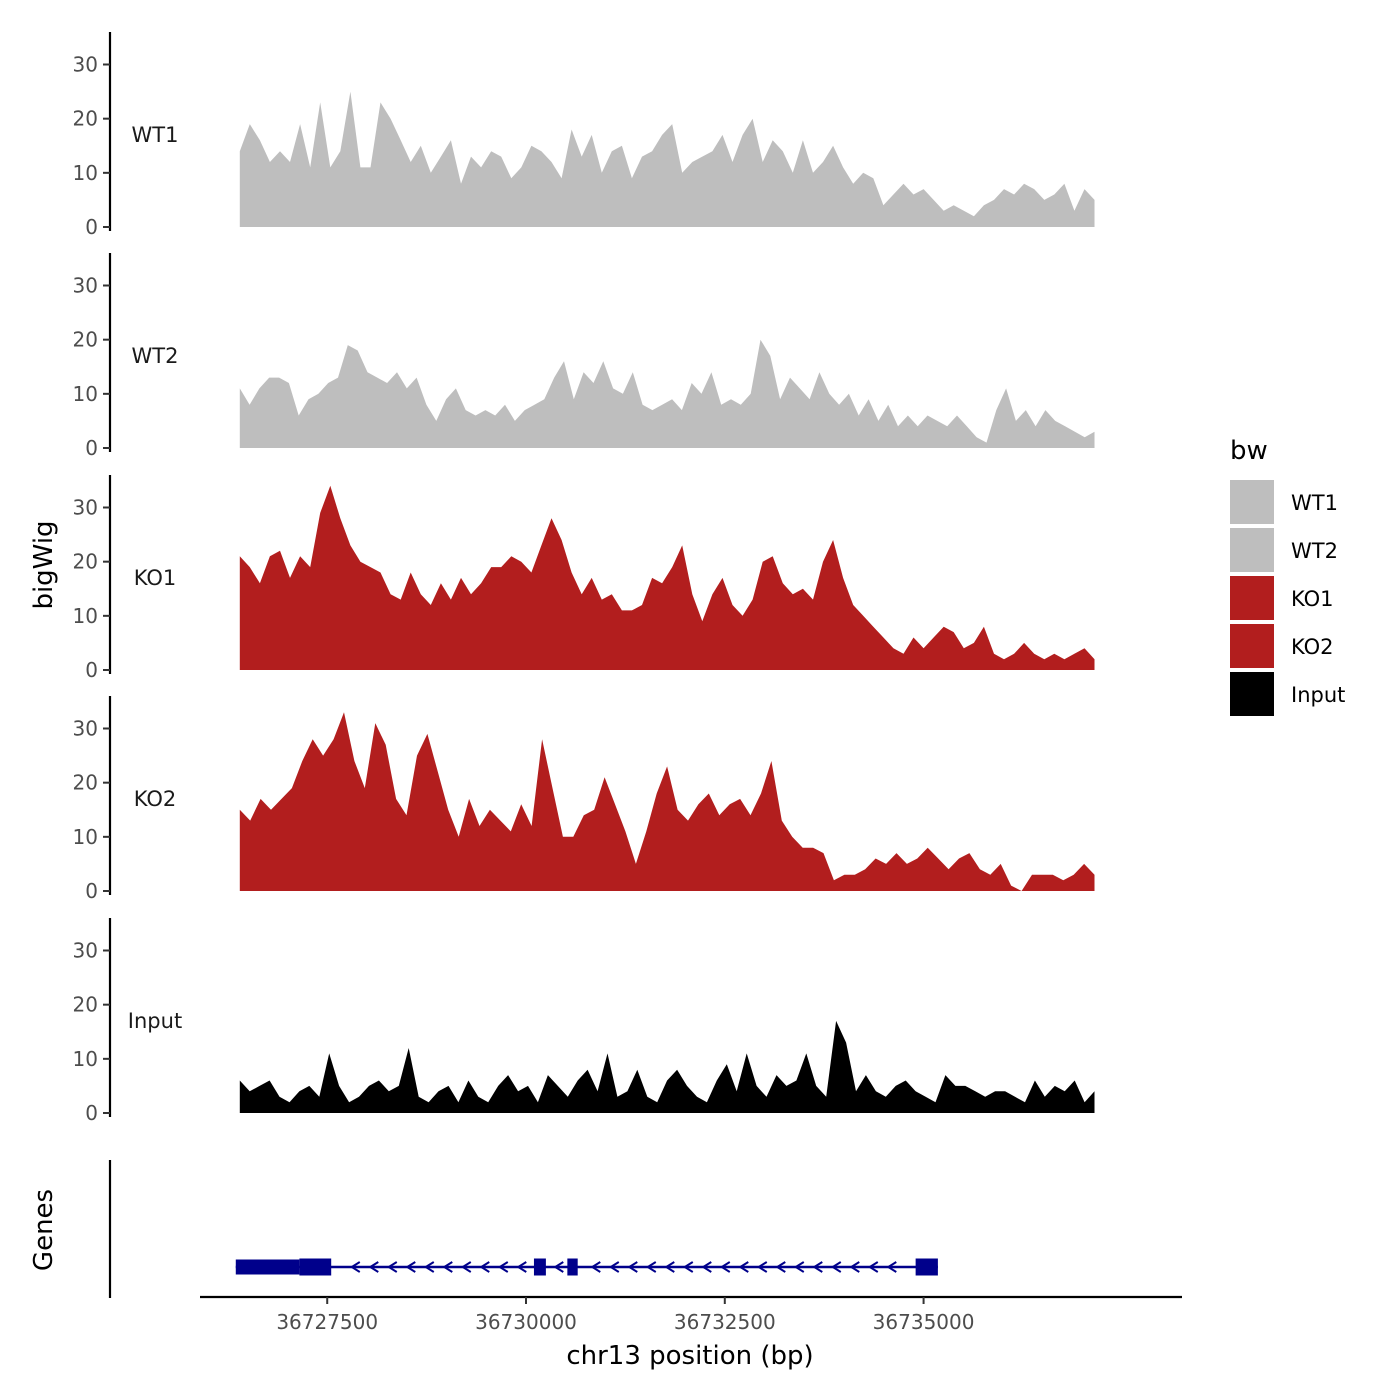 Image resolution: width=1400 pixels, height=1400 pixels. What do you see at coordinates (1318, 695) in the screenshot?
I see `legend-label-input: Input` at bounding box center [1318, 695].